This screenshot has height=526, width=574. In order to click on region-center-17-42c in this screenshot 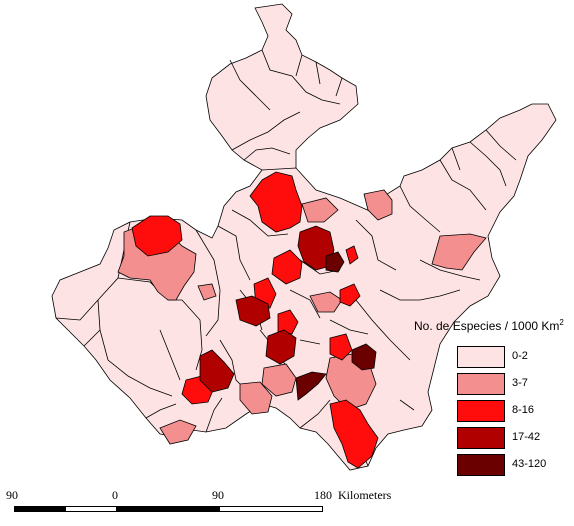, I will do `click(281, 347)`.